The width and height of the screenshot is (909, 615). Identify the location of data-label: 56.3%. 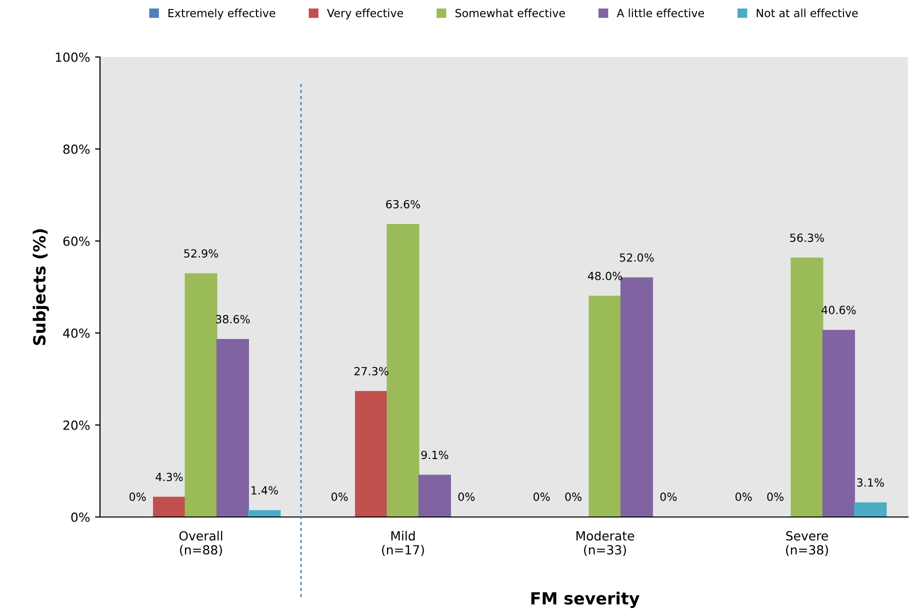
(807, 238).